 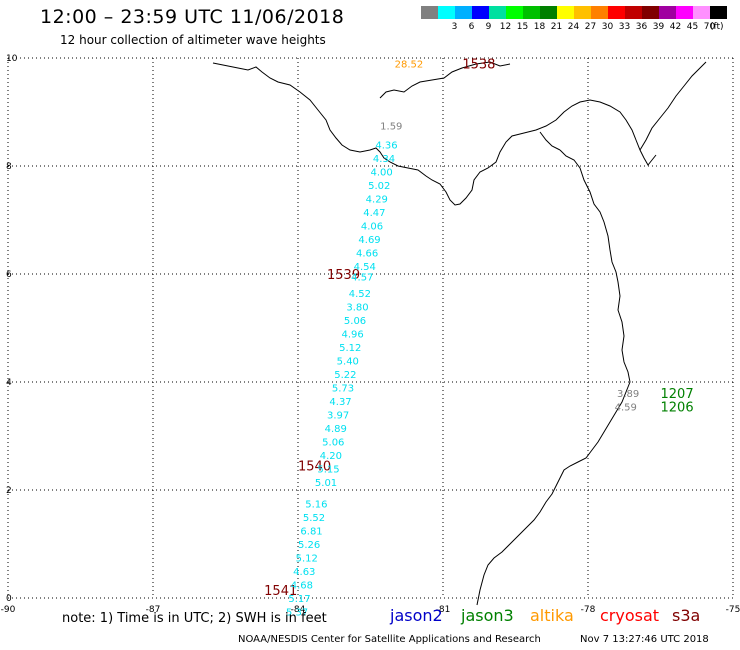 I want to click on y-tick-label: 4, so click(x=9, y=383).